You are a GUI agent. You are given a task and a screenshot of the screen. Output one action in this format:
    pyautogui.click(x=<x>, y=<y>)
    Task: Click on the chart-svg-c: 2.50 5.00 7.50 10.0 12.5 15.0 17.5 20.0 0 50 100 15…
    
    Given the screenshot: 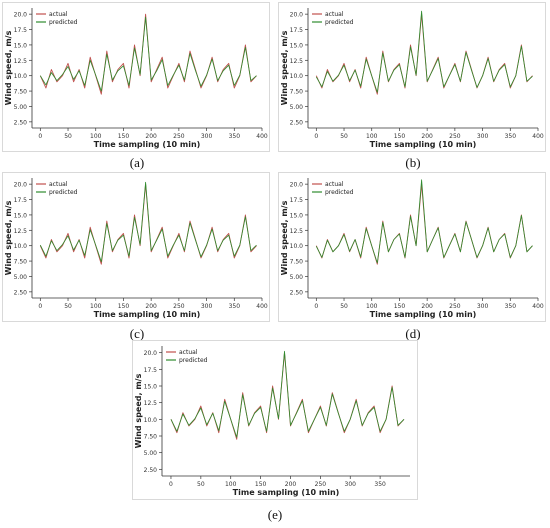 What is the action you would take?
    pyautogui.click(x=136, y=247)
    